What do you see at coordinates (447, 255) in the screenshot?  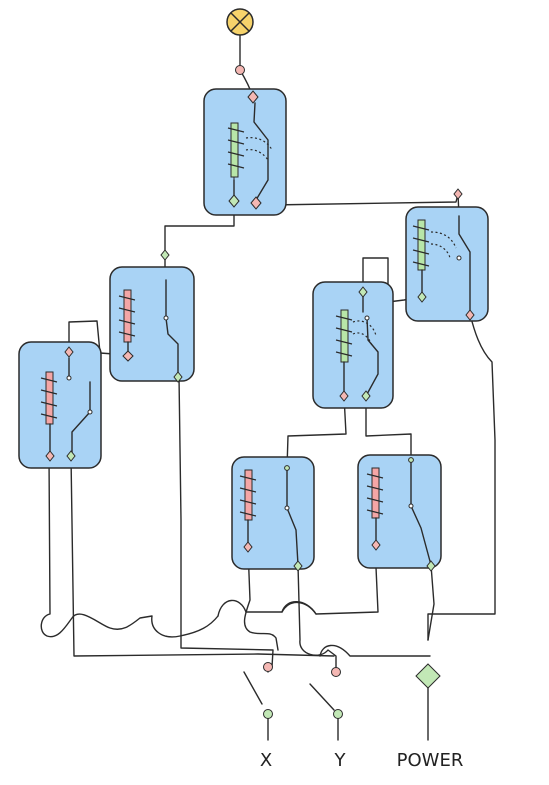 I see `relay-r4` at bounding box center [447, 255].